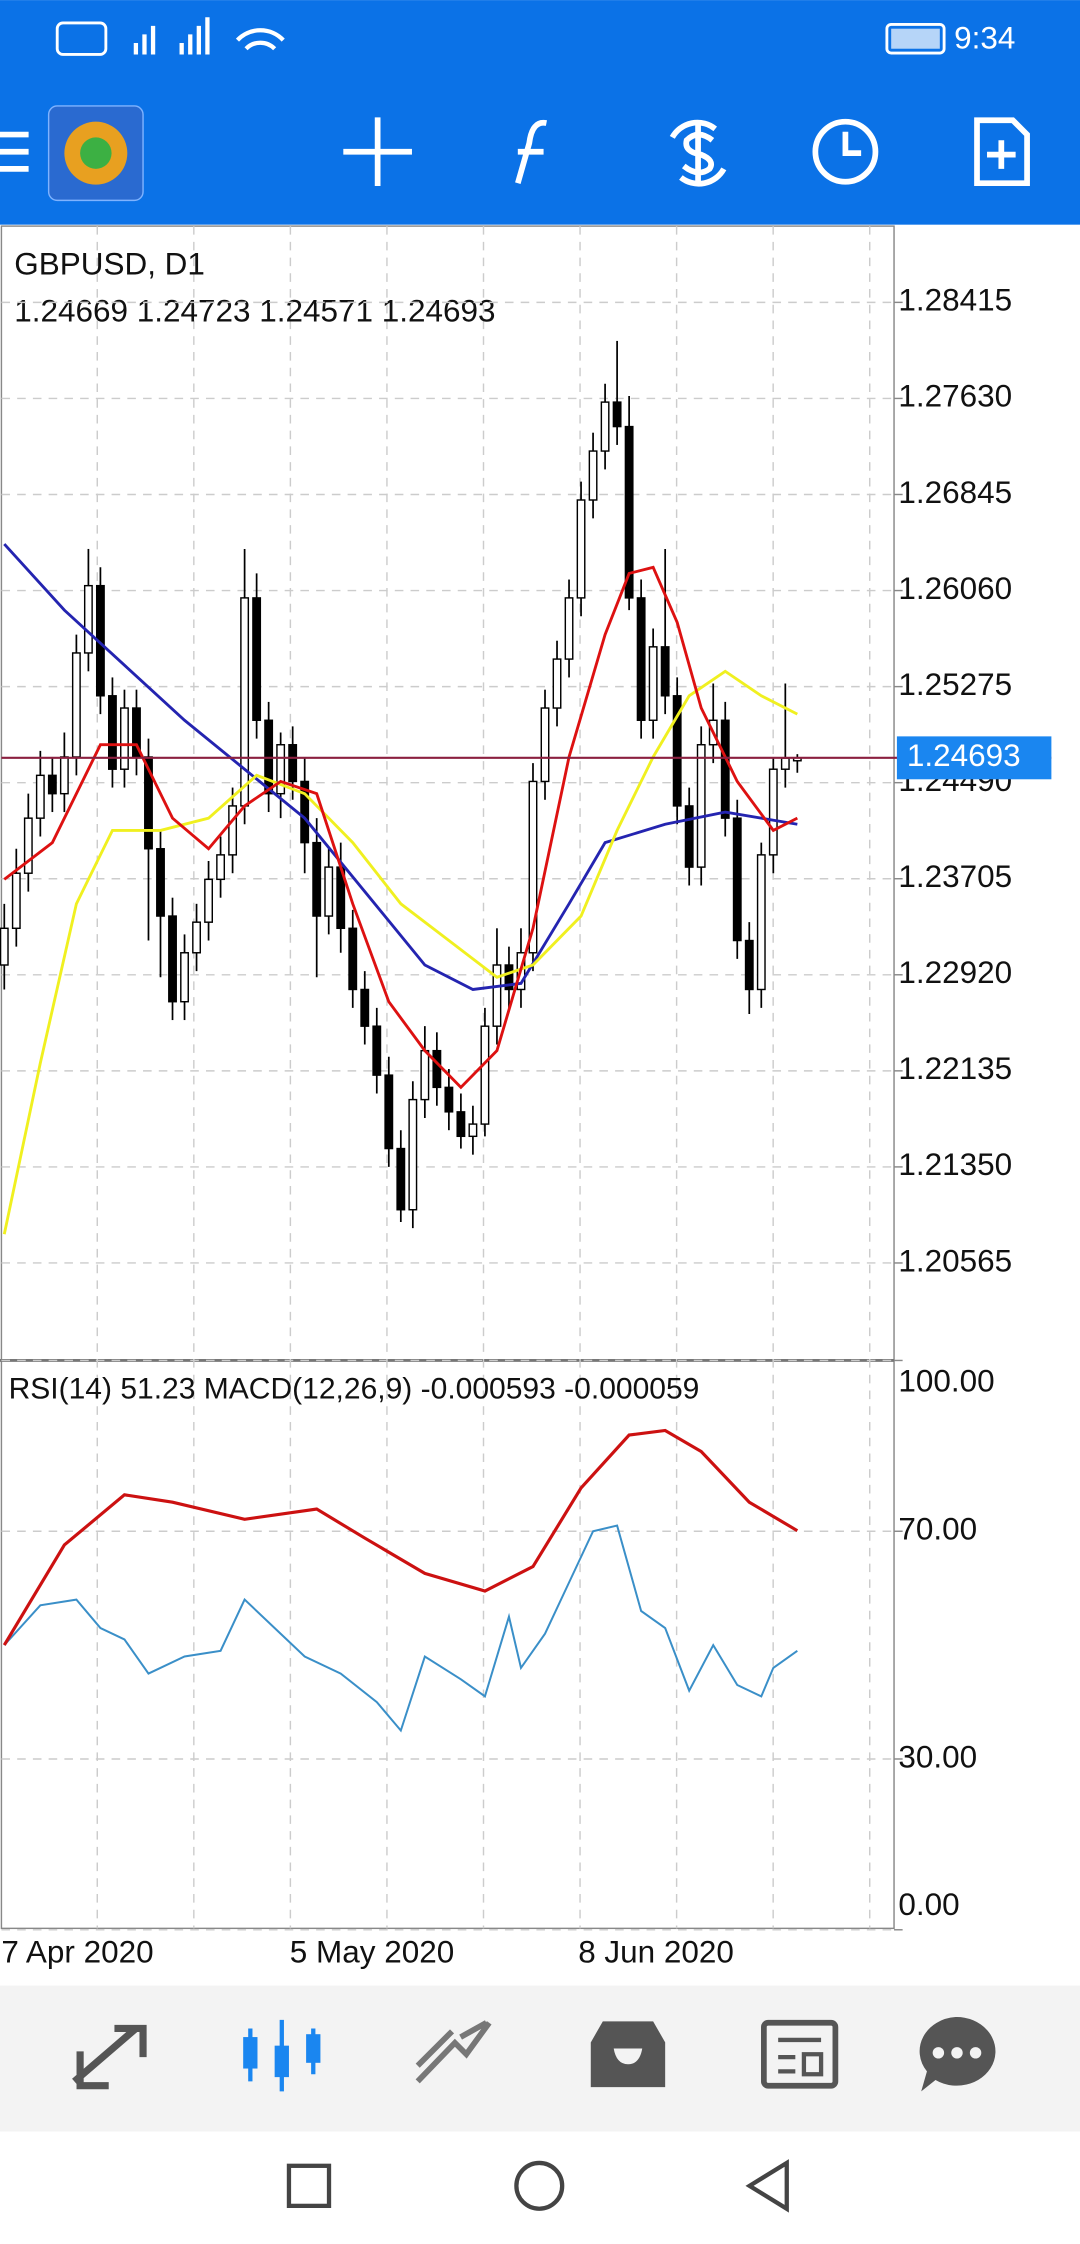 This screenshot has width=1080, height=2244. What do you see at coordinates (628, 2054) in the screenshot?
I see `history-tab` at bounding box center [628, 2054].